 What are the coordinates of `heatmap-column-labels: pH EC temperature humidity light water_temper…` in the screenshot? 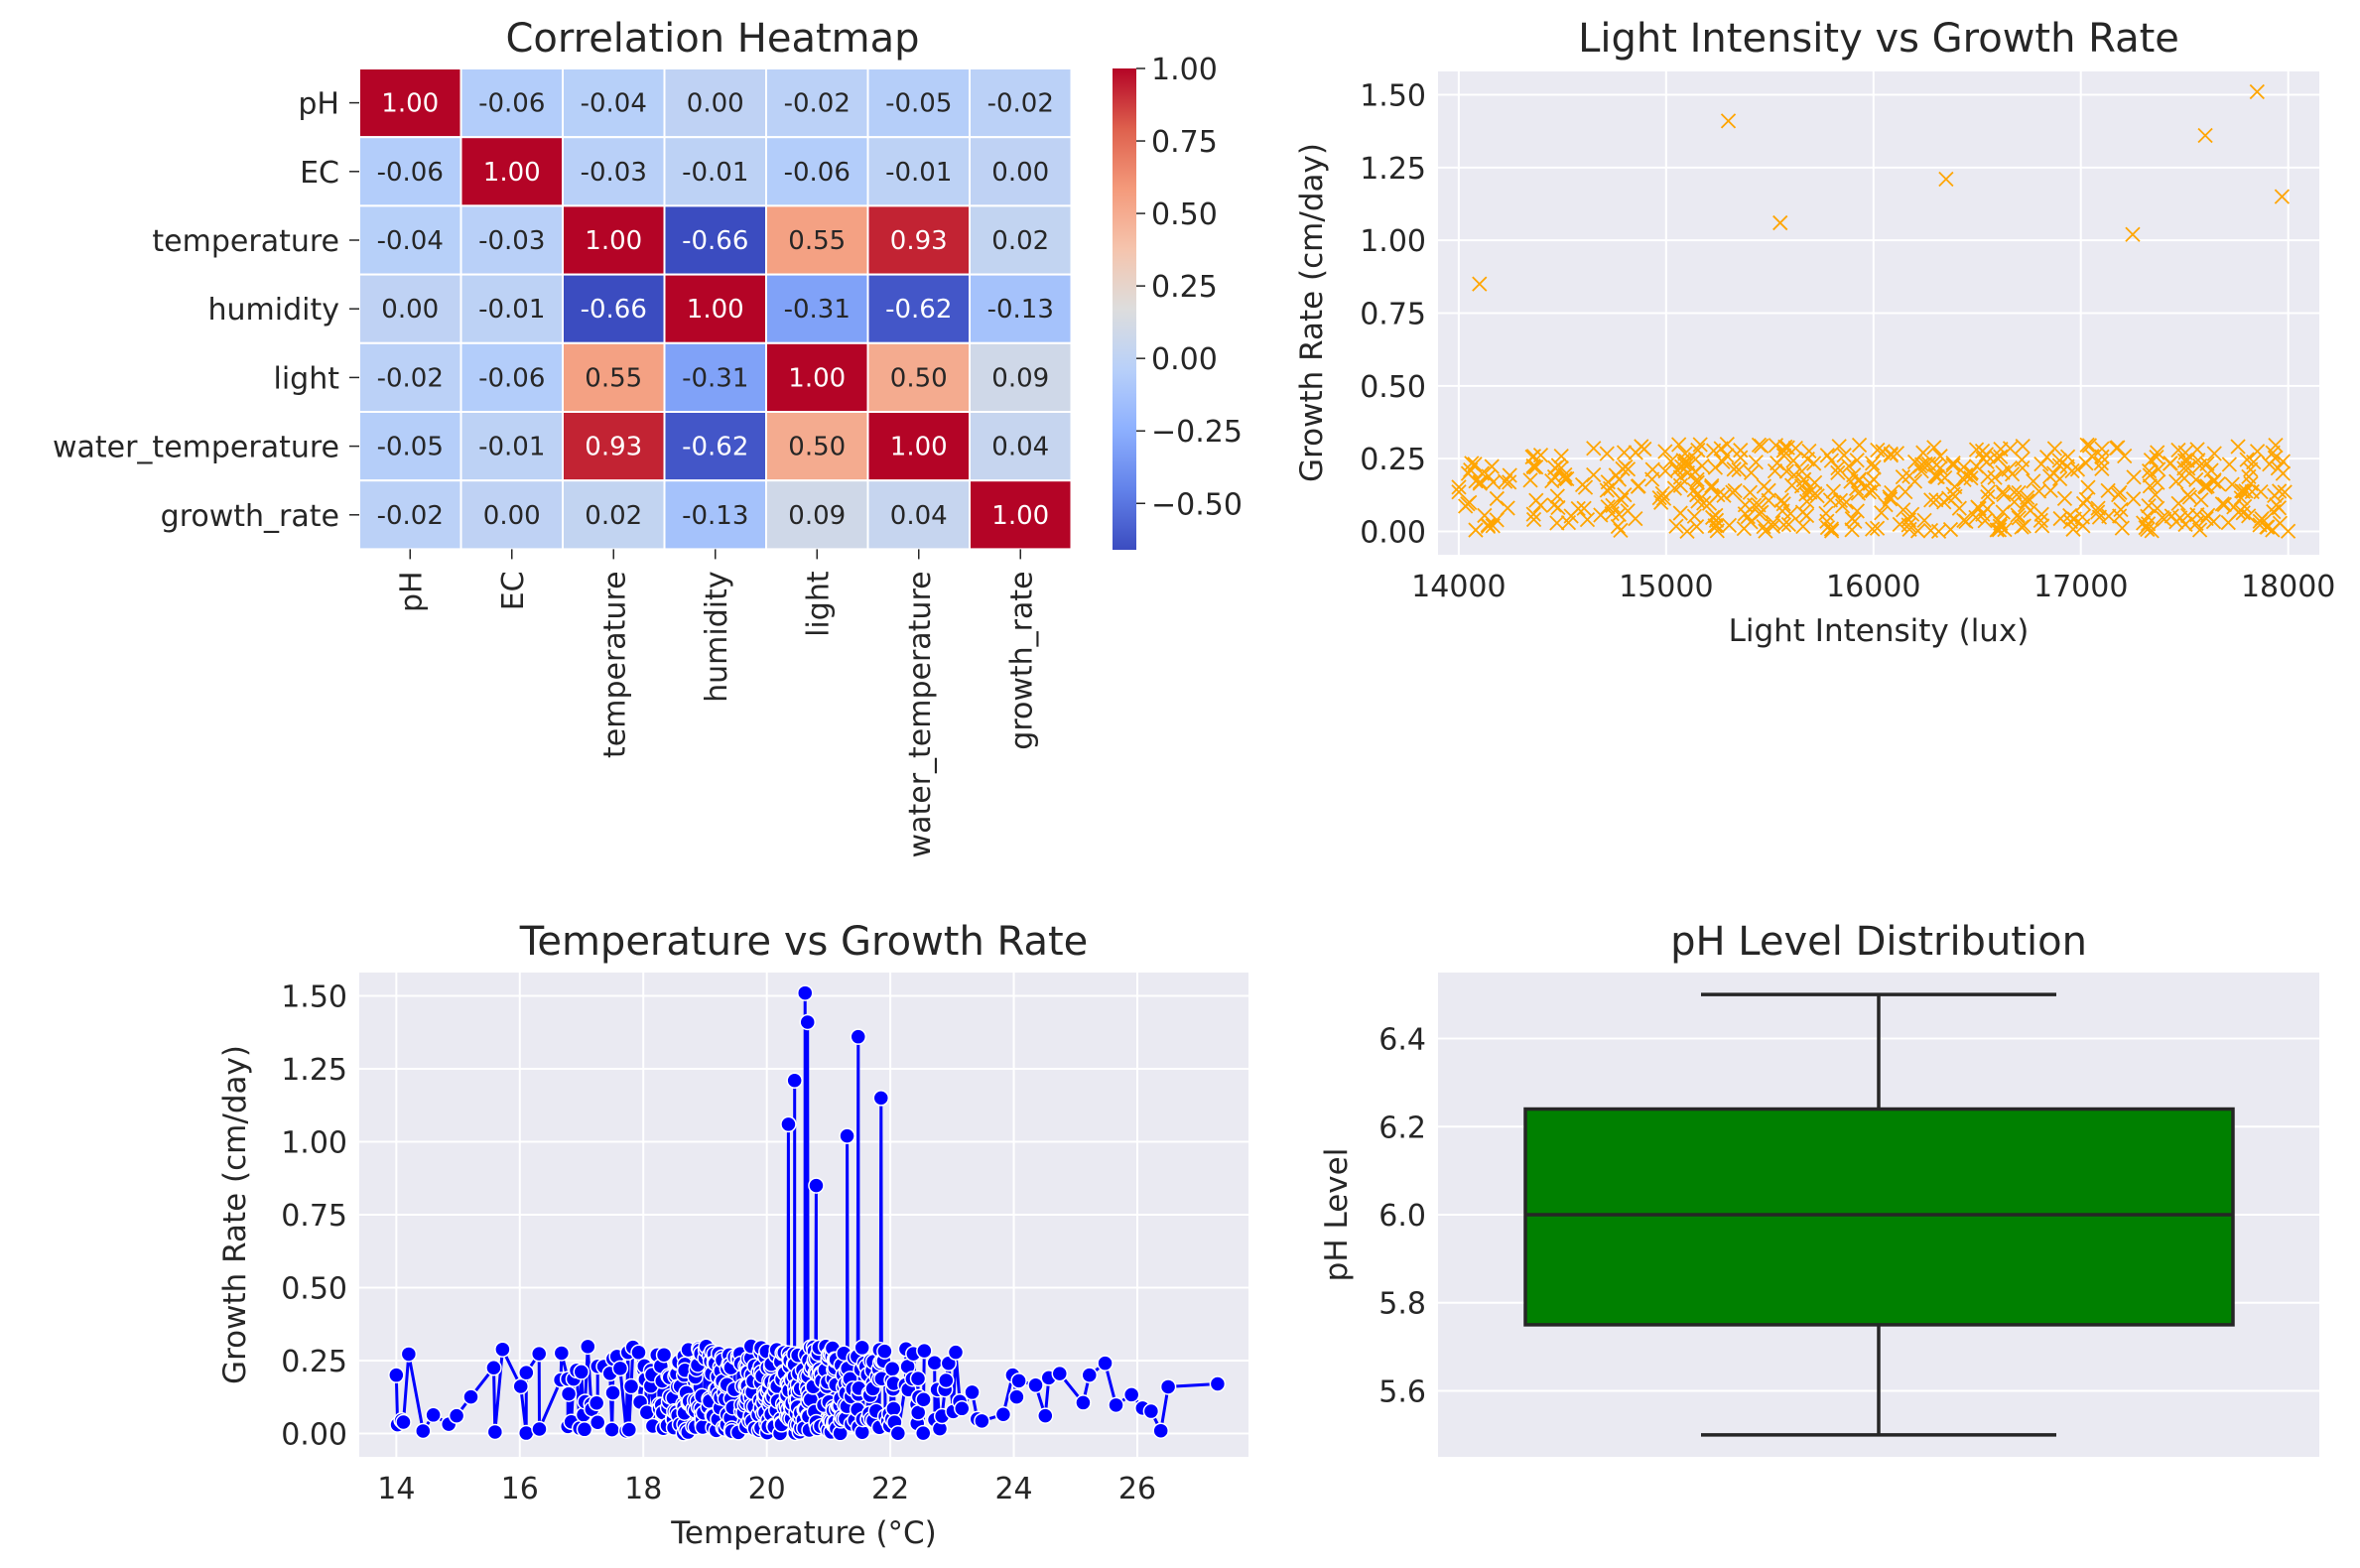 It's located at (716, 703).